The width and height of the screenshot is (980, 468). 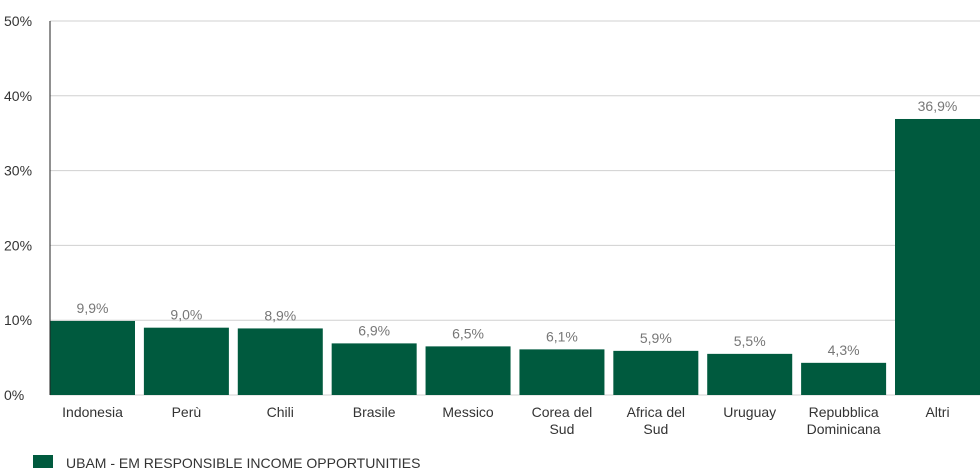 I want to click on data-label: 9,9%, so click(x=93, y=308).